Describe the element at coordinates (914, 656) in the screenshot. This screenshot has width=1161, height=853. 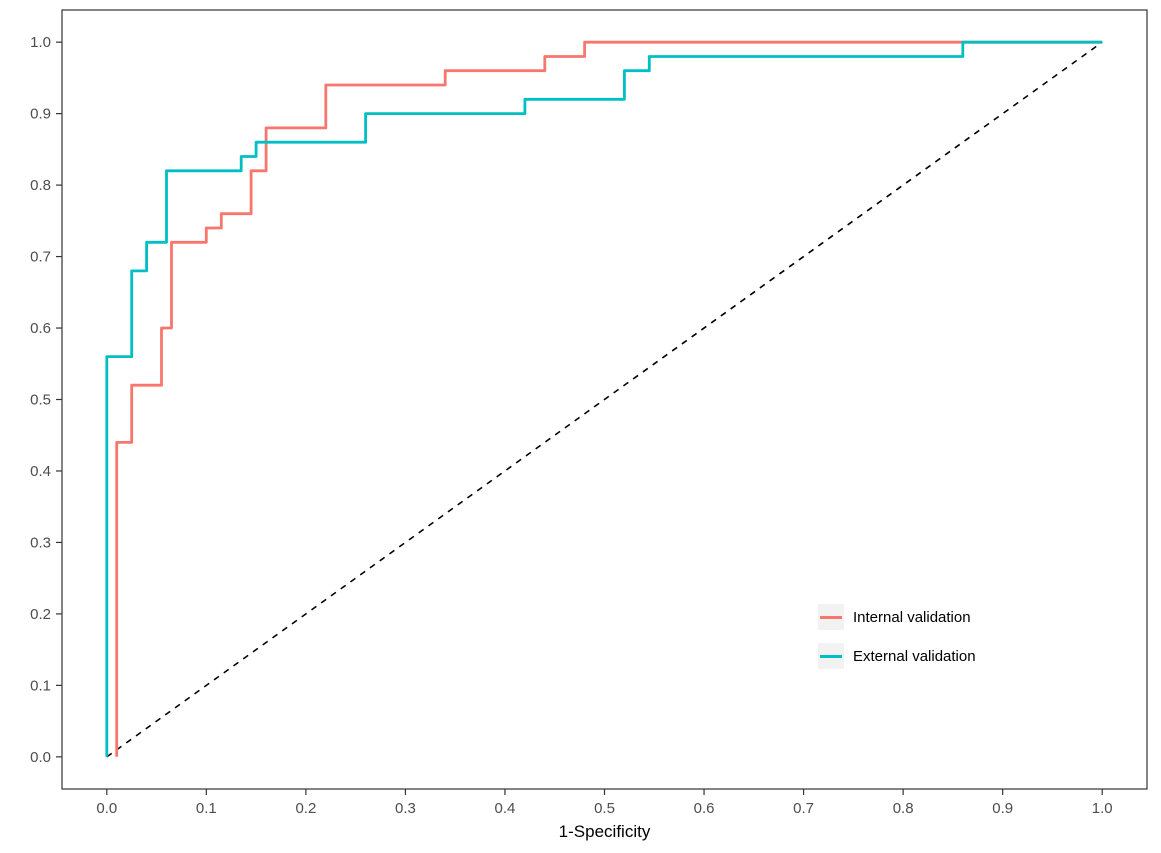
I see `legend-label-external-validation: External validation` at that location.